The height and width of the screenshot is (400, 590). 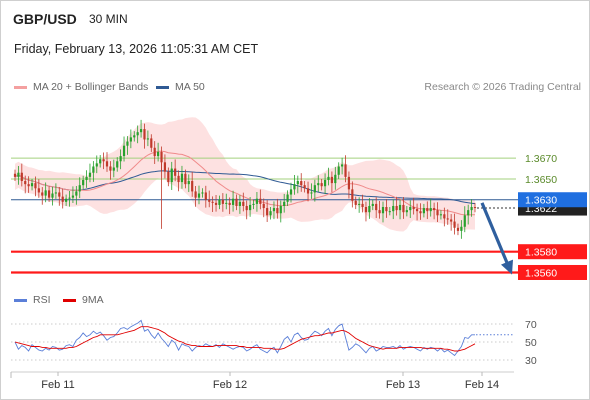 What do you see at coordinates (244, 338) in the screenshot?
I see `rsi-line` at bounding box center [244, 338].